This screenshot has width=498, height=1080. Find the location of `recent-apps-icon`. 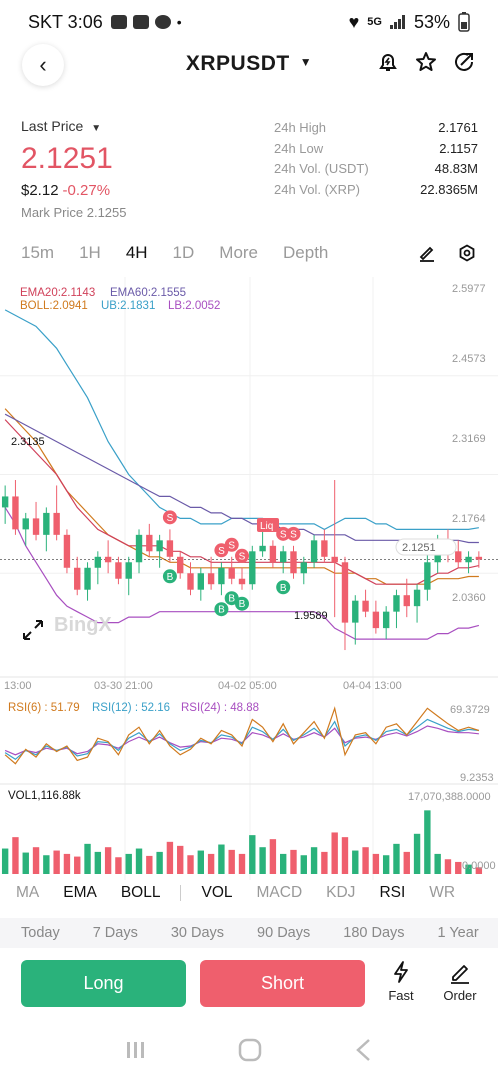

recent-apps-icon is located at coordinates (136, 1050).